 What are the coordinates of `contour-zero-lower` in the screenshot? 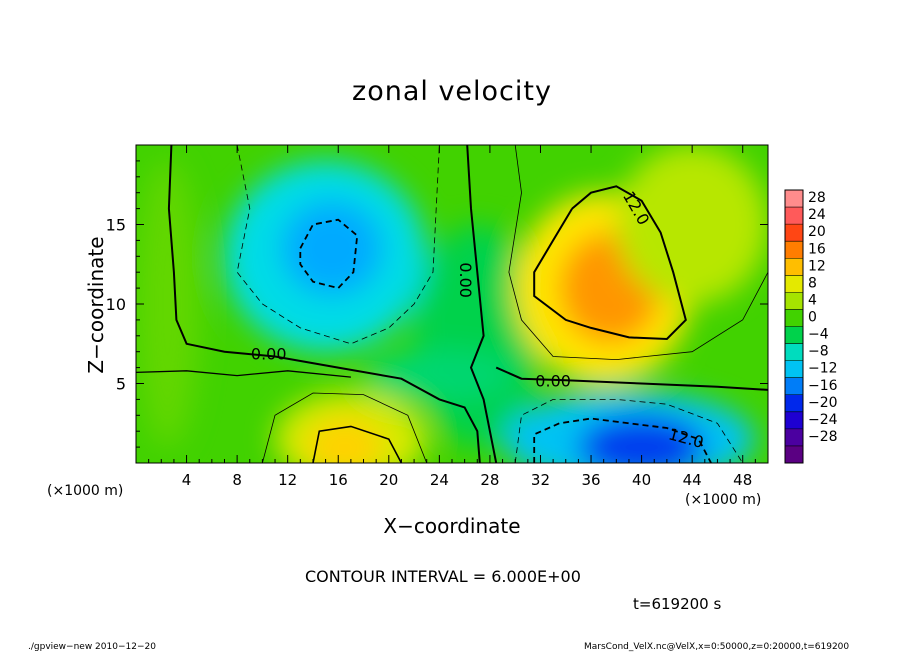 It's located at (243, 374).